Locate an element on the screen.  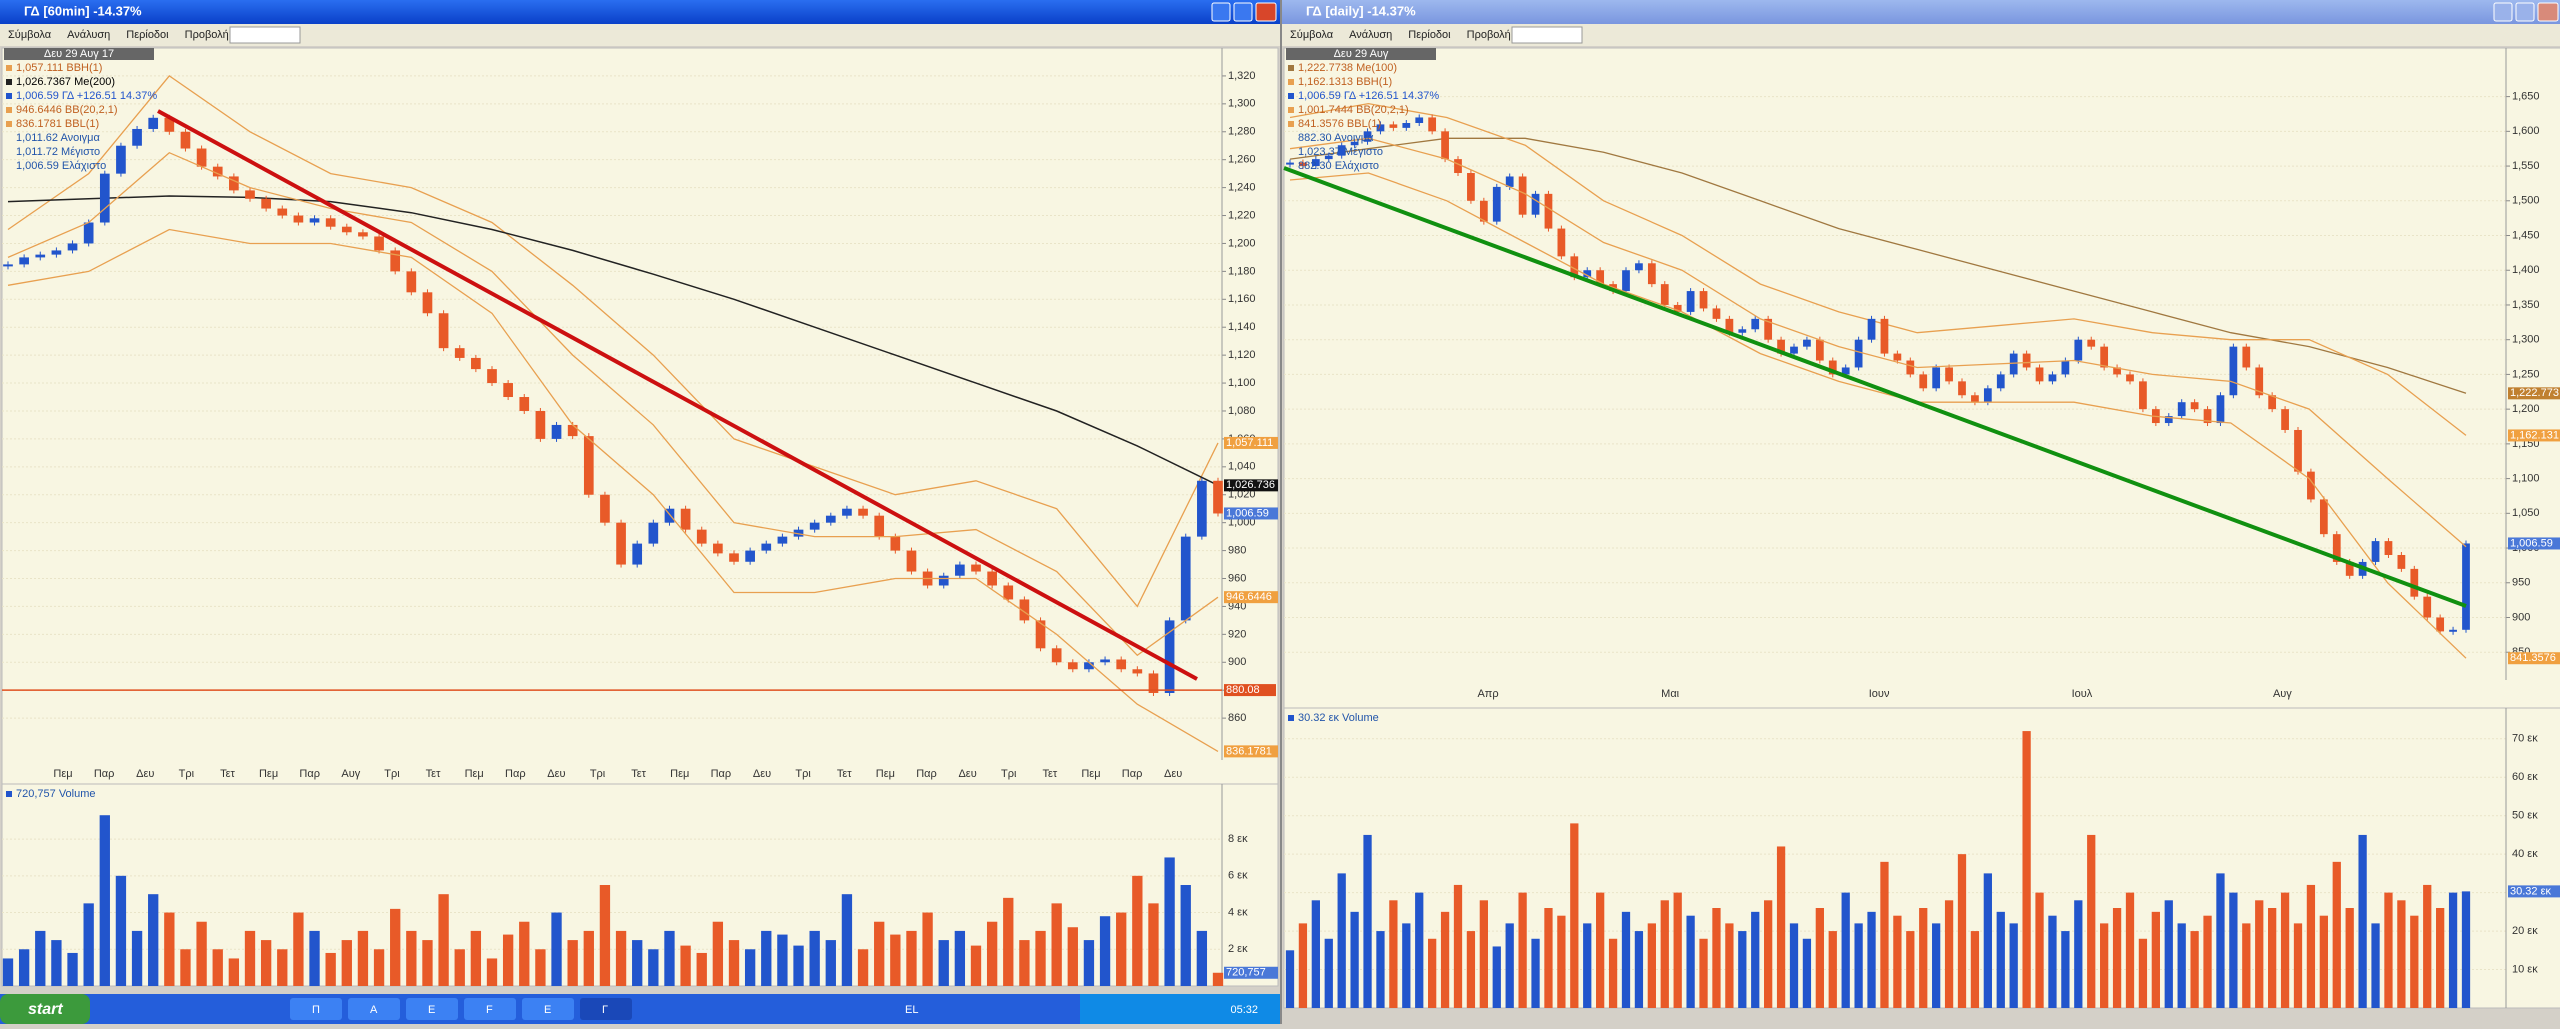
y-tick-label: 920 is located at coordinates (1237, 634).